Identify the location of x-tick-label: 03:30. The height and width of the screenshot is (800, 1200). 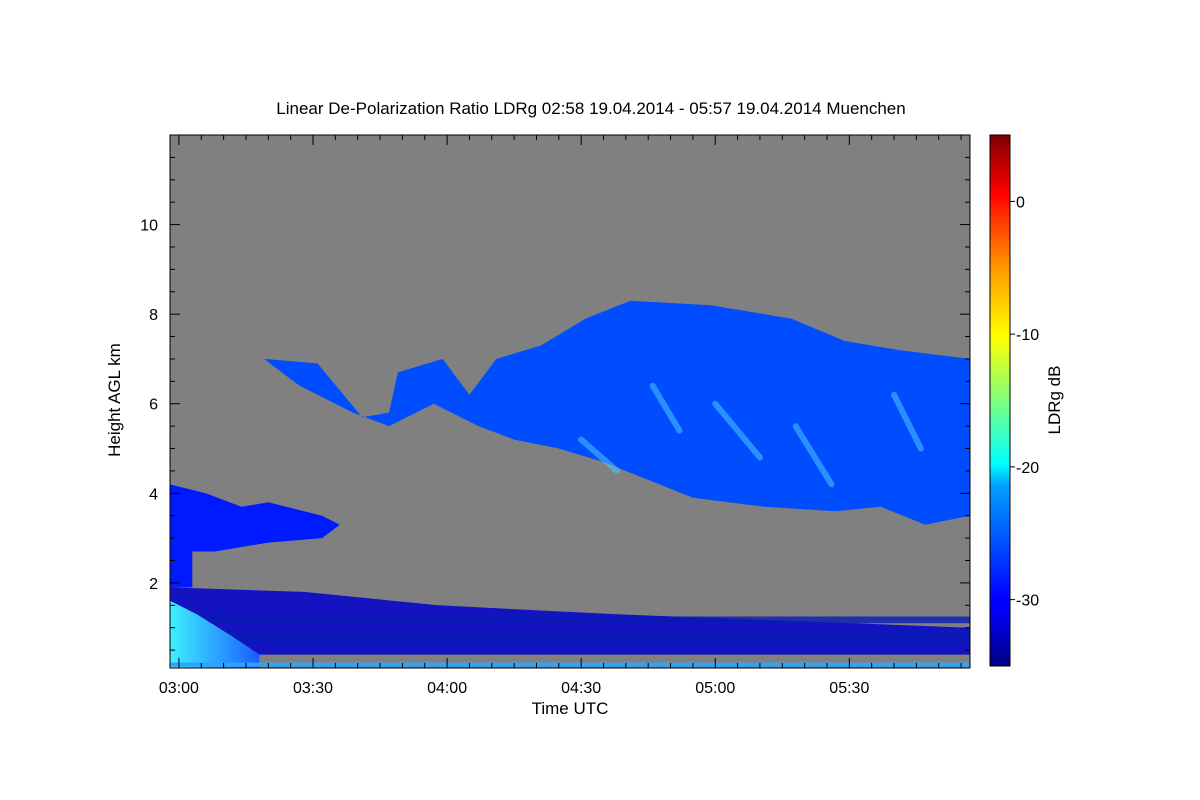
(313, 688).